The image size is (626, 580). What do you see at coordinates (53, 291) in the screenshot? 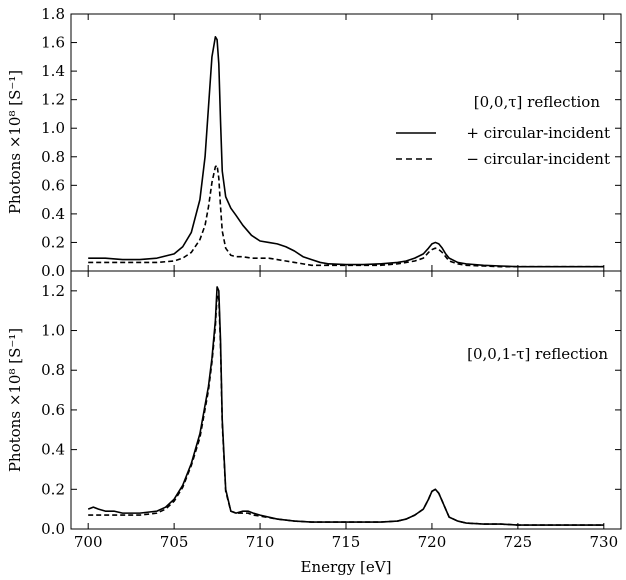
I see `bottom-y-tick-label: 1.2` at bounding box center [53, 291].